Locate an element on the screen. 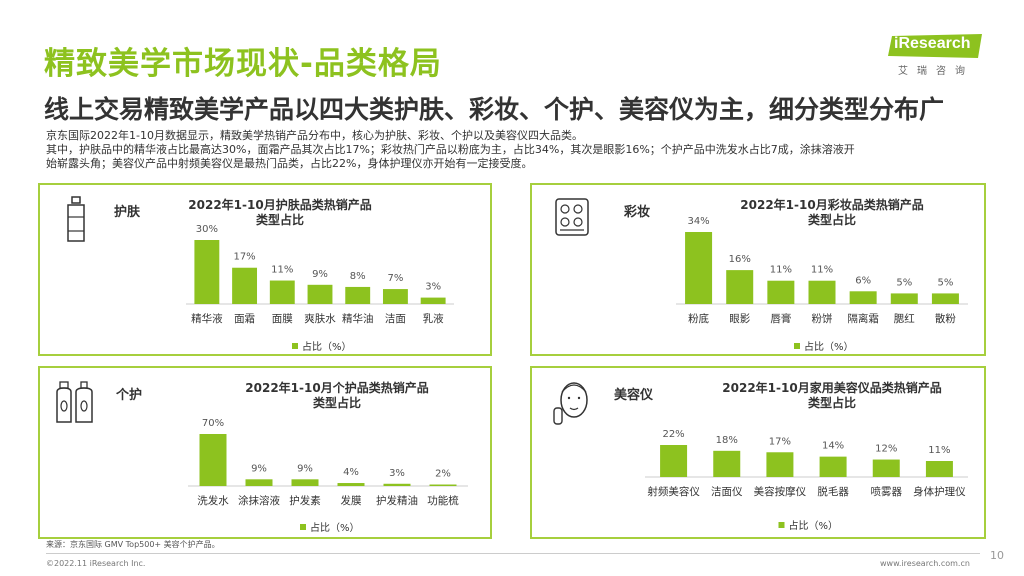 The width and height of the screenshot is (1024, 576). logo-subtext: 艾瑞咨询 is located at coordinates (936, 71).